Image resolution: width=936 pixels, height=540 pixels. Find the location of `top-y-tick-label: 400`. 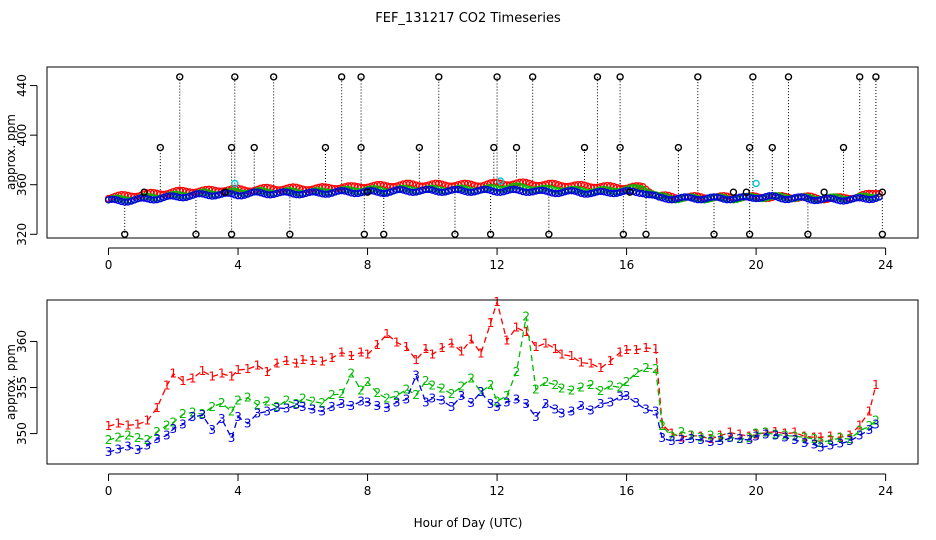

top-y-tick-label: 400 is located at coordinates (22, 135).